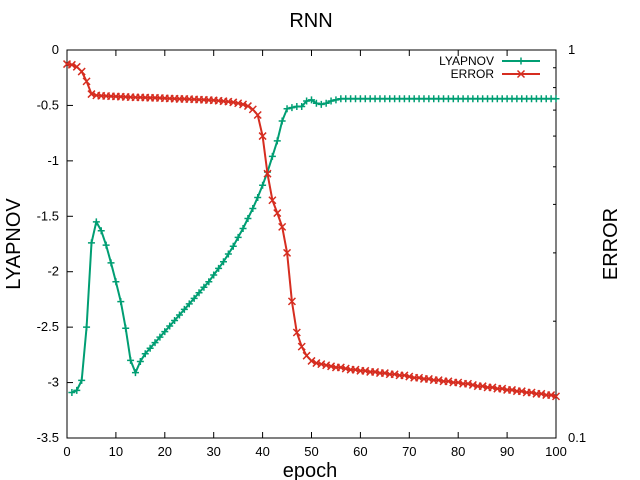 This screenshot has height=480, width=640. Describe the element at coordinates (55, 49) in the screenshot. I see `y-tick-label: 0` at that location.